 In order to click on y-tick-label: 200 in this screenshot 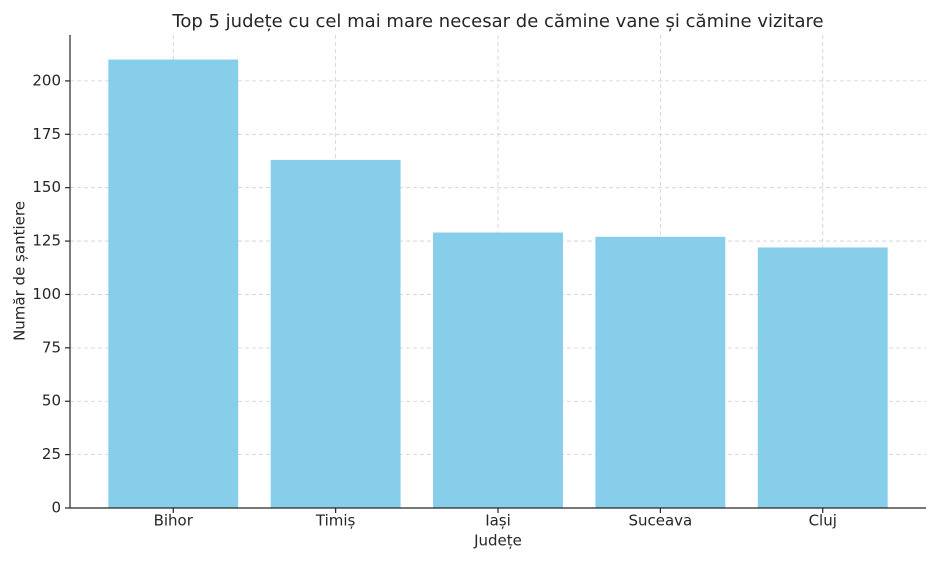, I will do `click(46, 80)`.